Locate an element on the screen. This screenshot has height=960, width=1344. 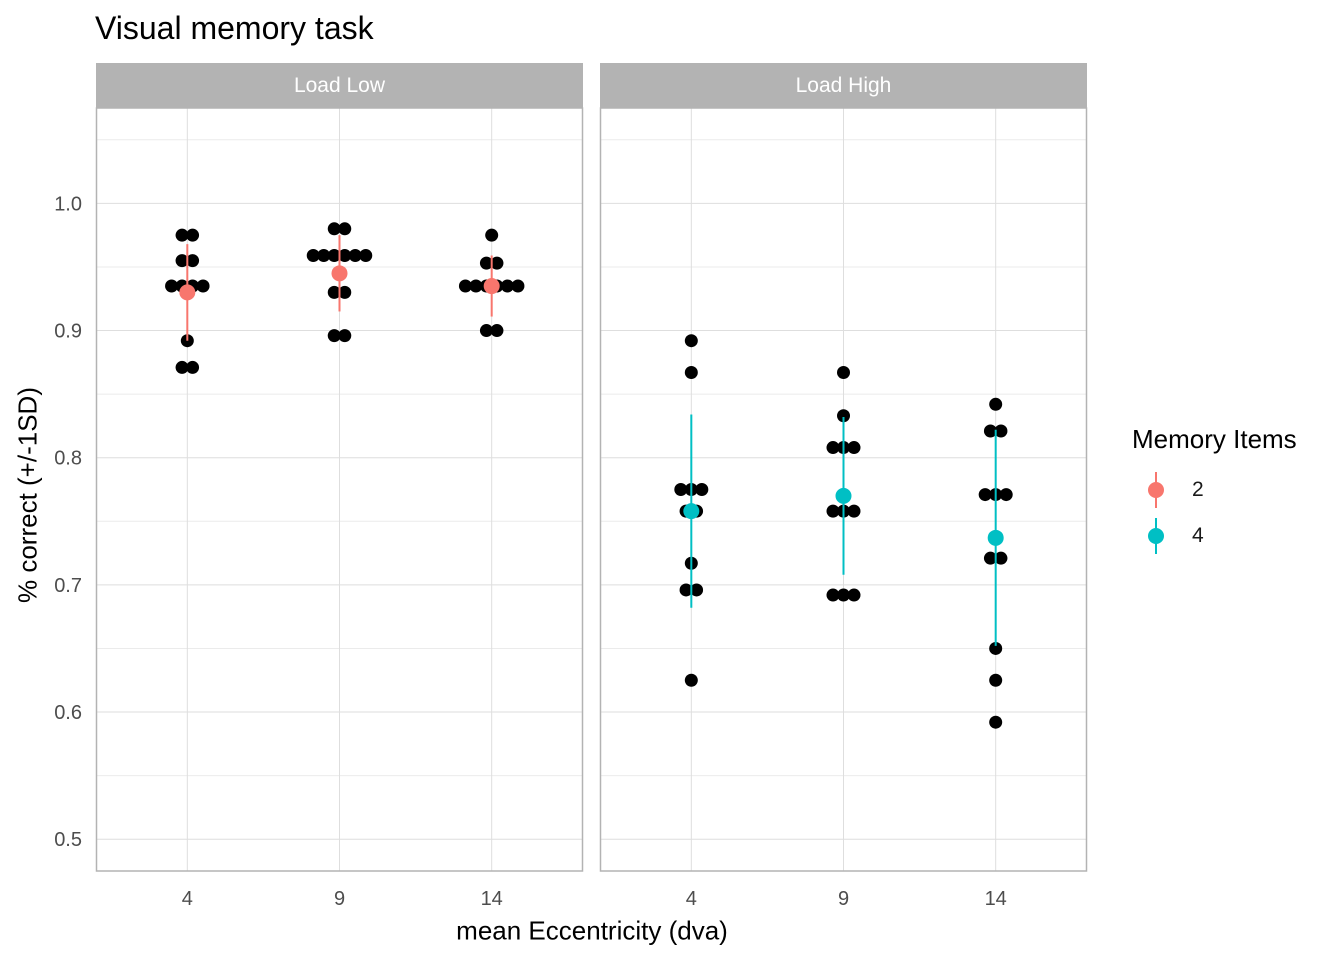
x-axis-label: mean Eccentricity (dva) is located at coordinates (592, 930).